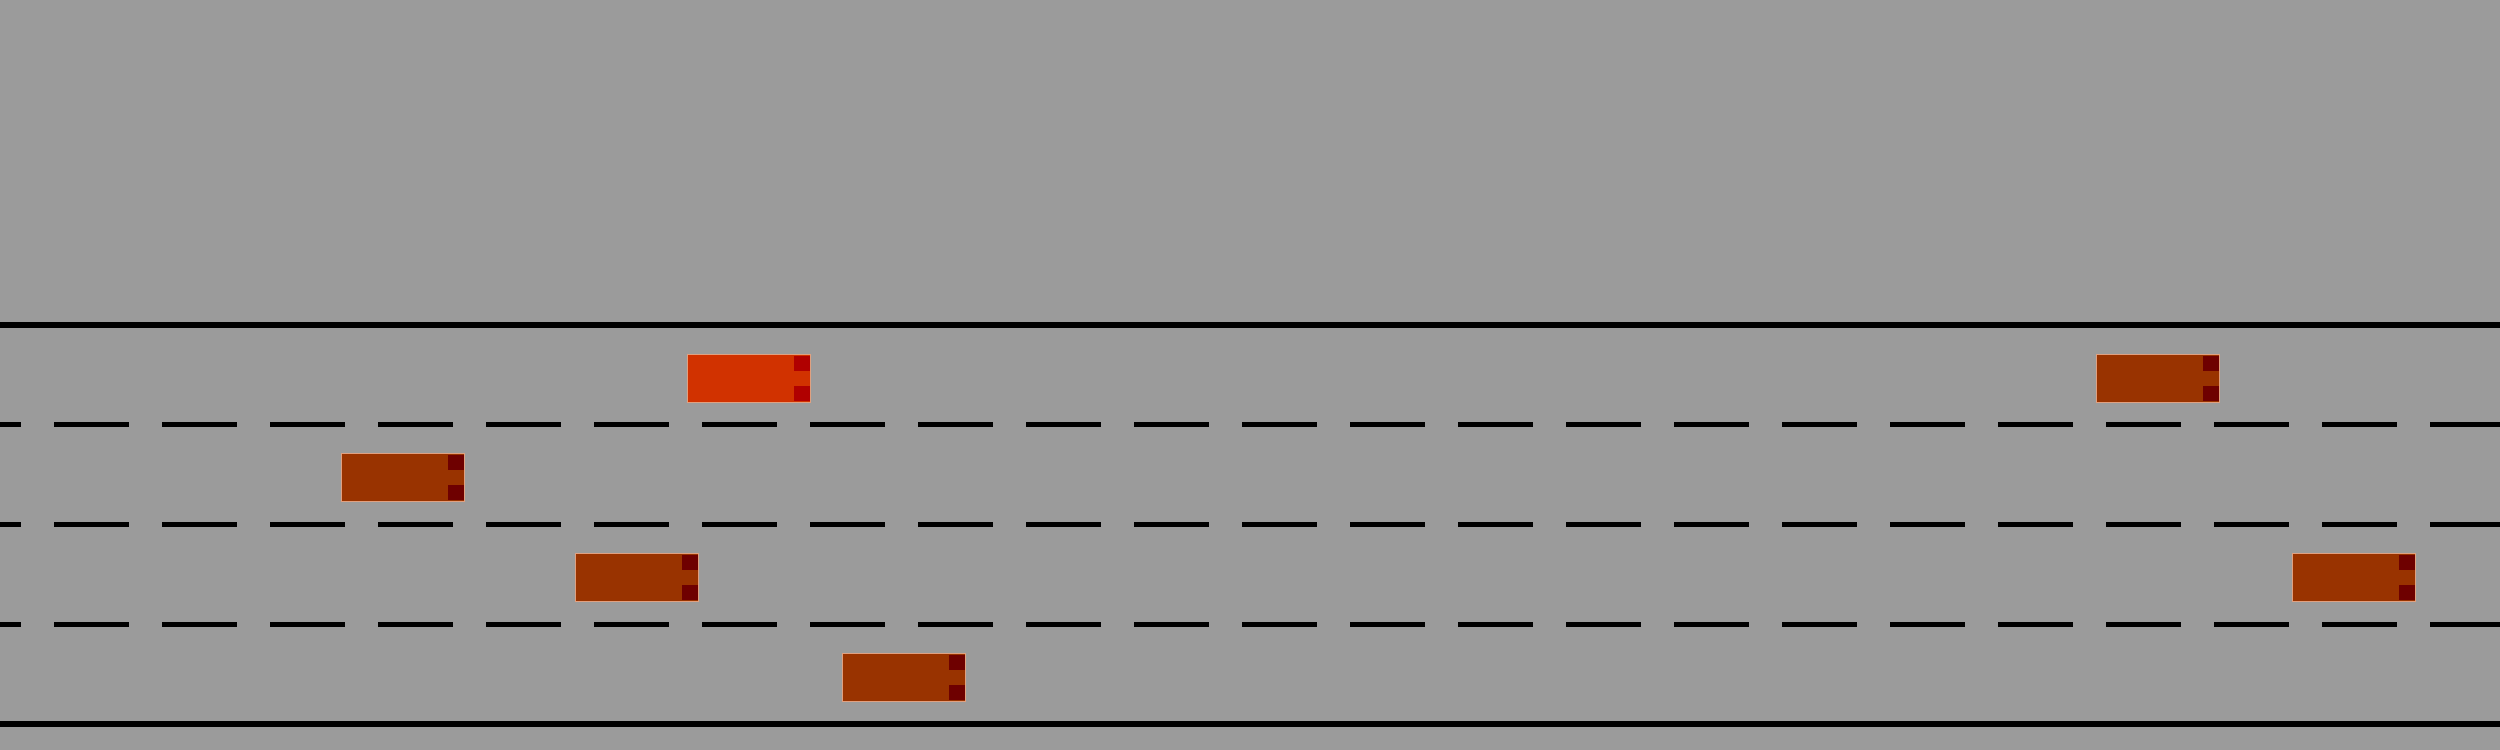  Describe the element at coordinates (1250, 724) in the screenshot. I see `road-edge-bottom` at that location.